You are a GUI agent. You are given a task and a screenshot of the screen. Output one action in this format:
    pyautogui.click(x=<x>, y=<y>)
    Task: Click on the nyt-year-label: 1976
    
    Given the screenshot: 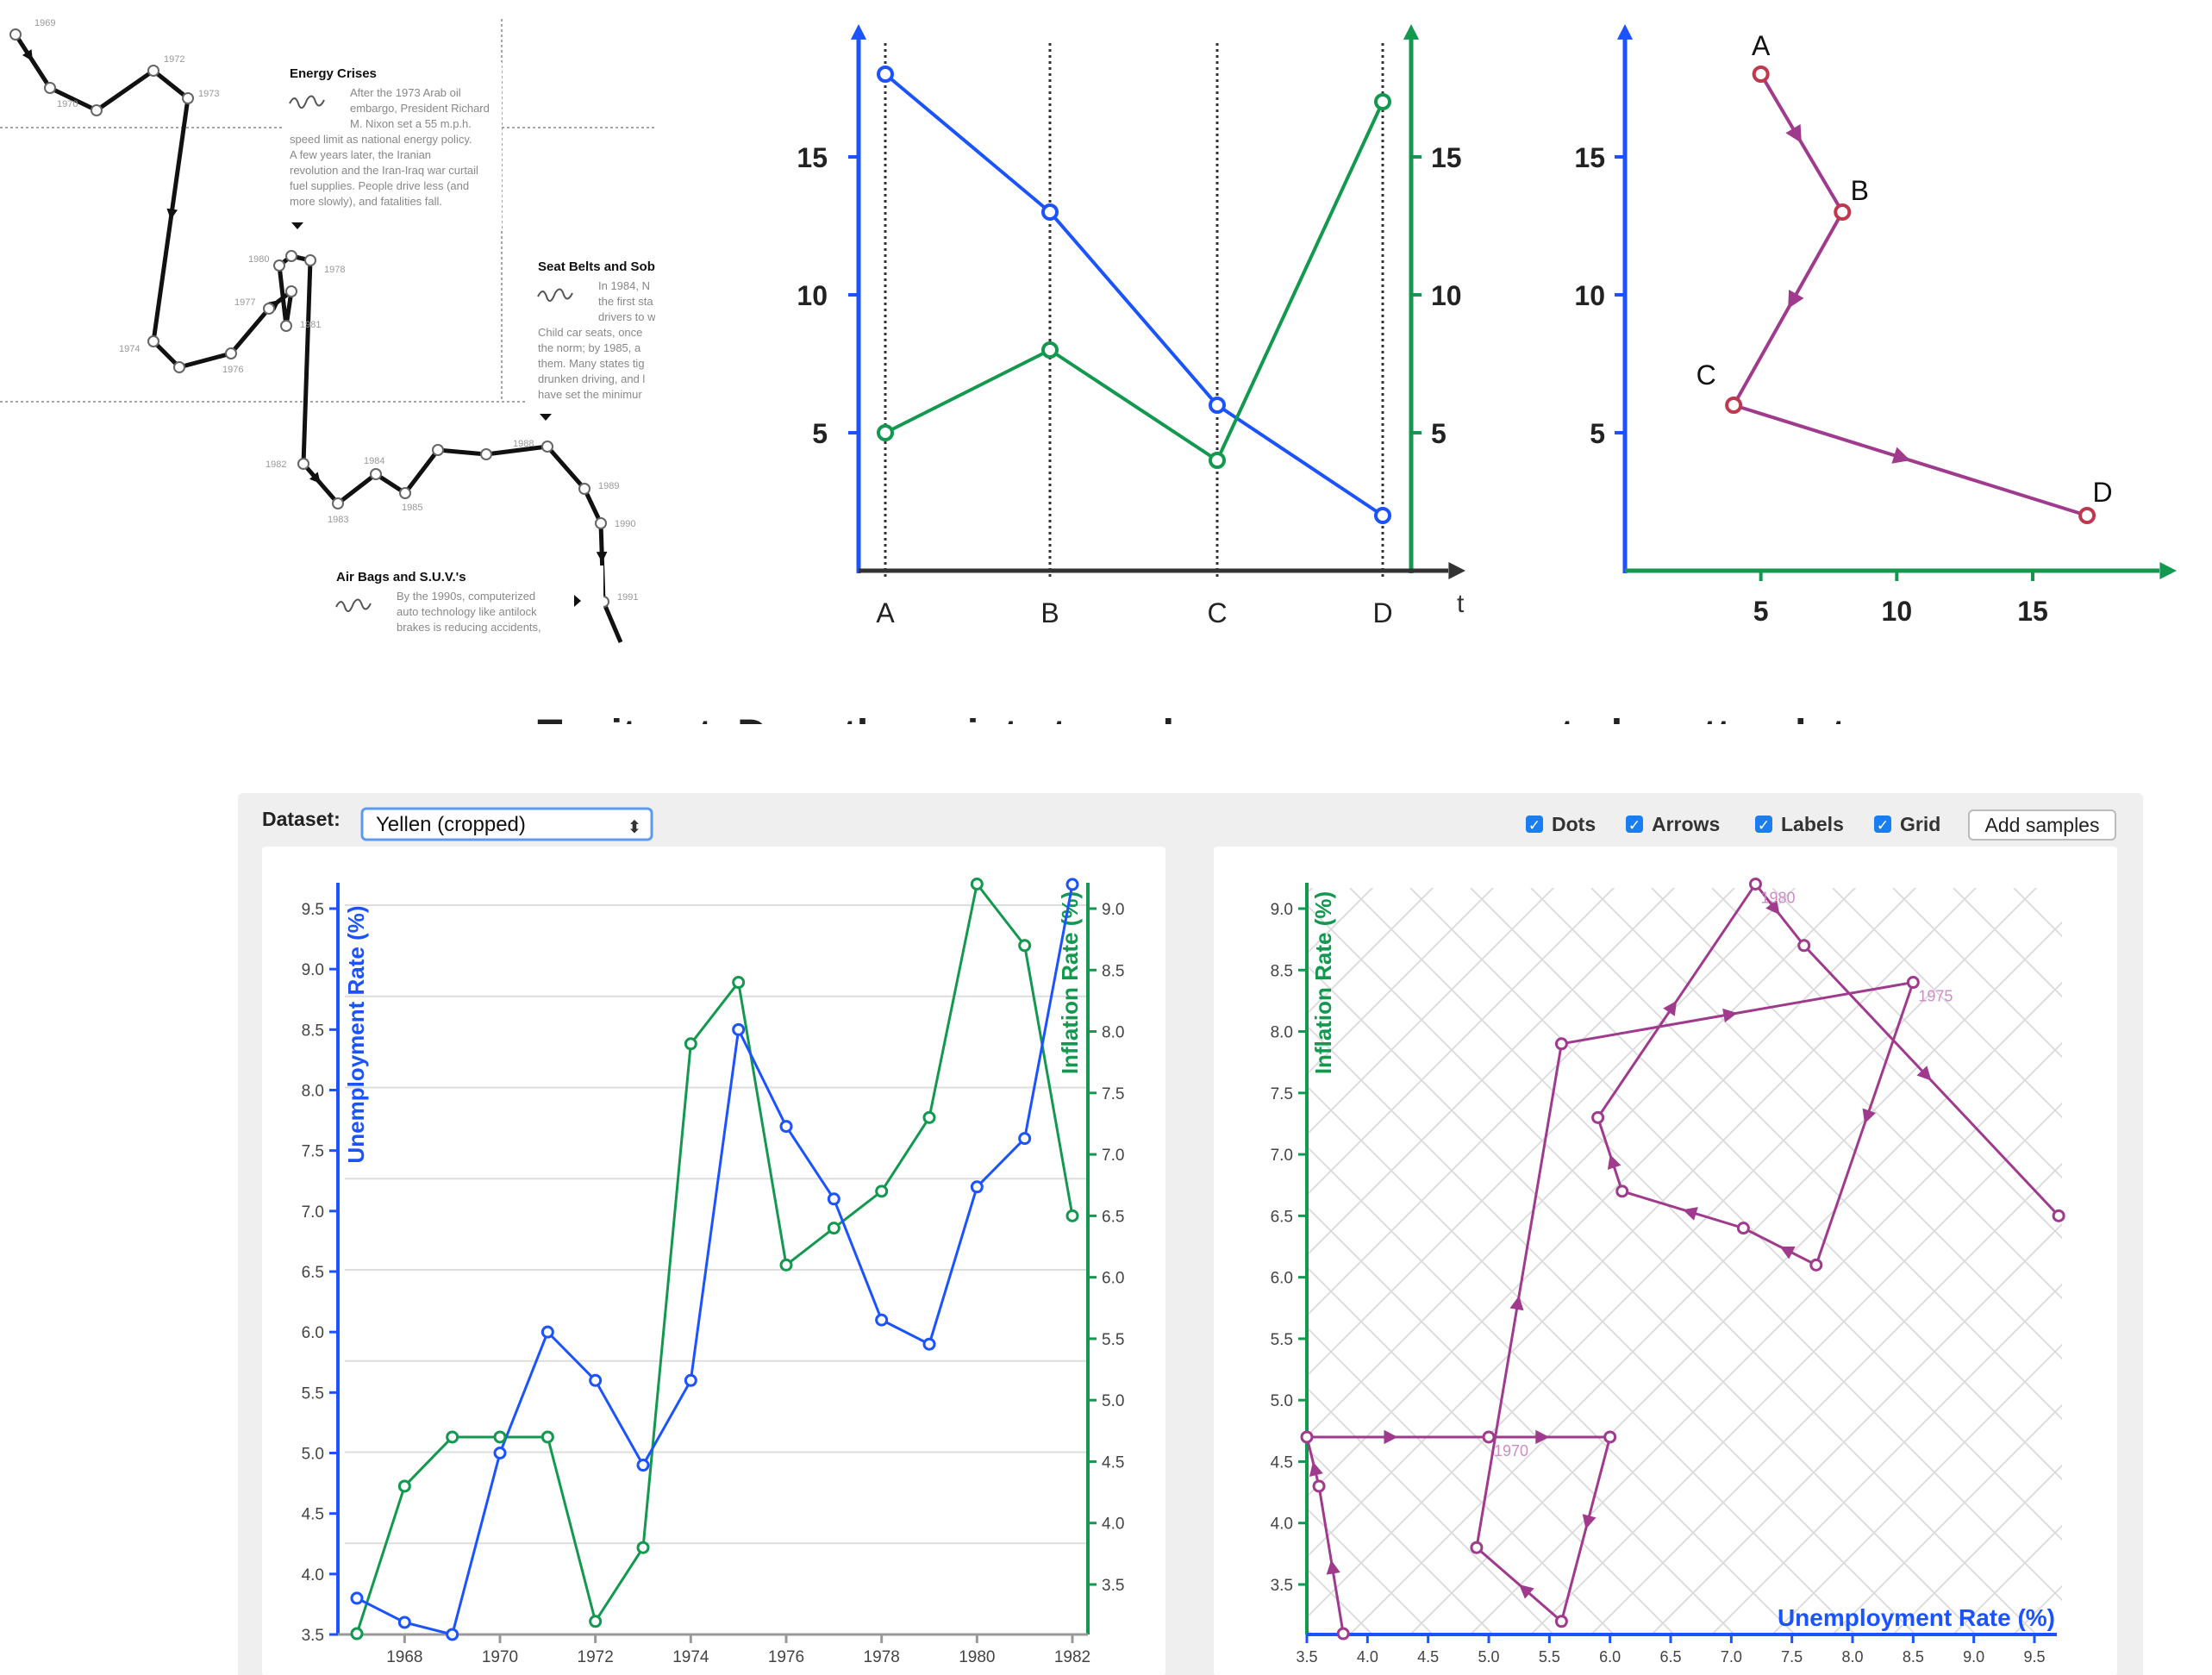 What is the action you would take?
    pyautogui.click(x=232, y=370)
    